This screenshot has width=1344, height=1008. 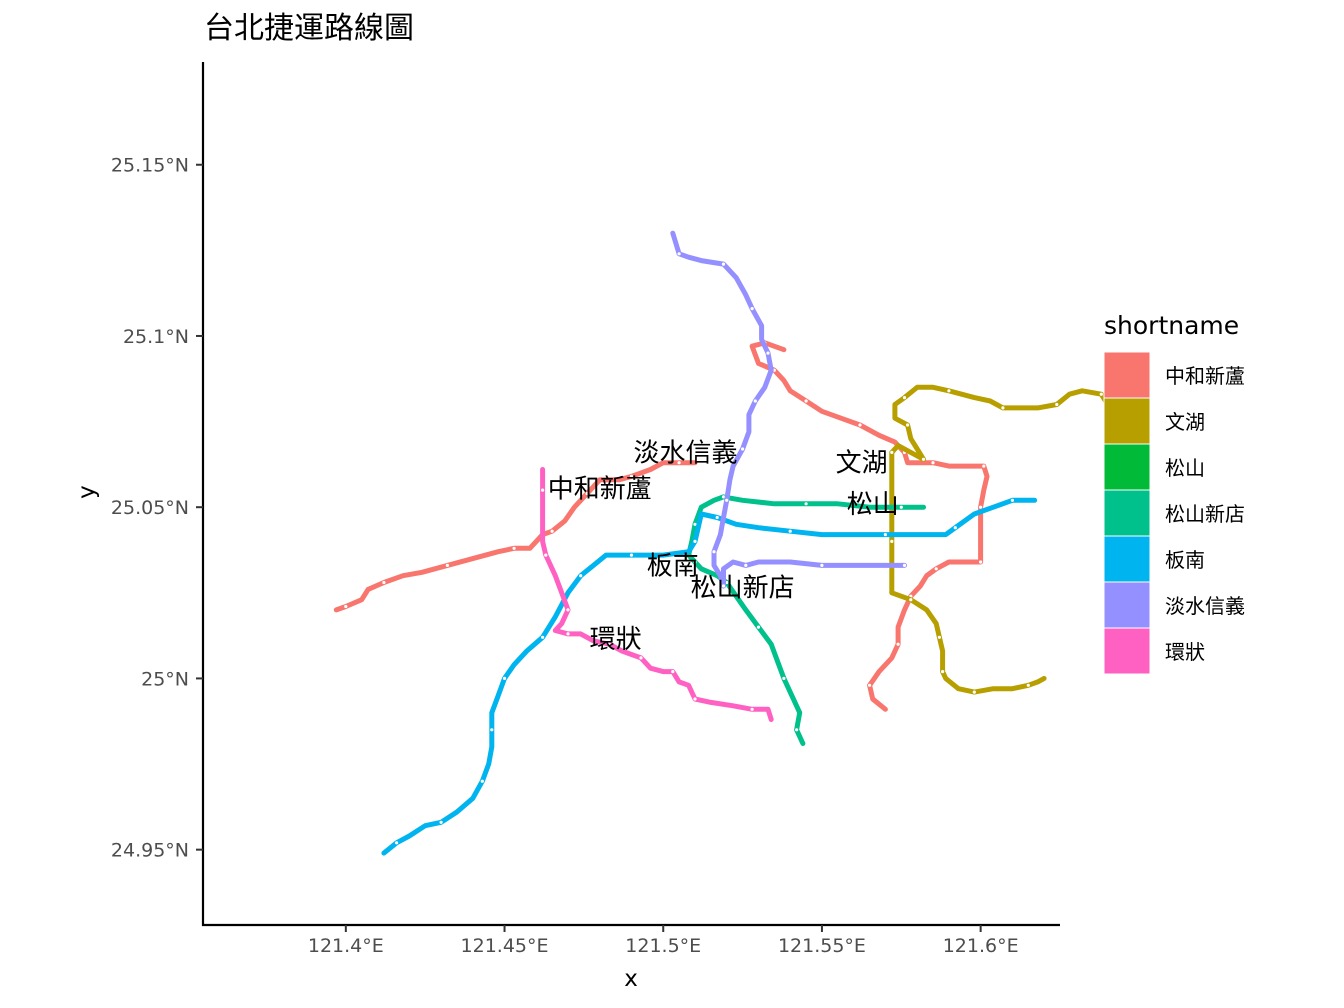 I want to click on legend-label: 環狀, so click(x=1185, y=652).